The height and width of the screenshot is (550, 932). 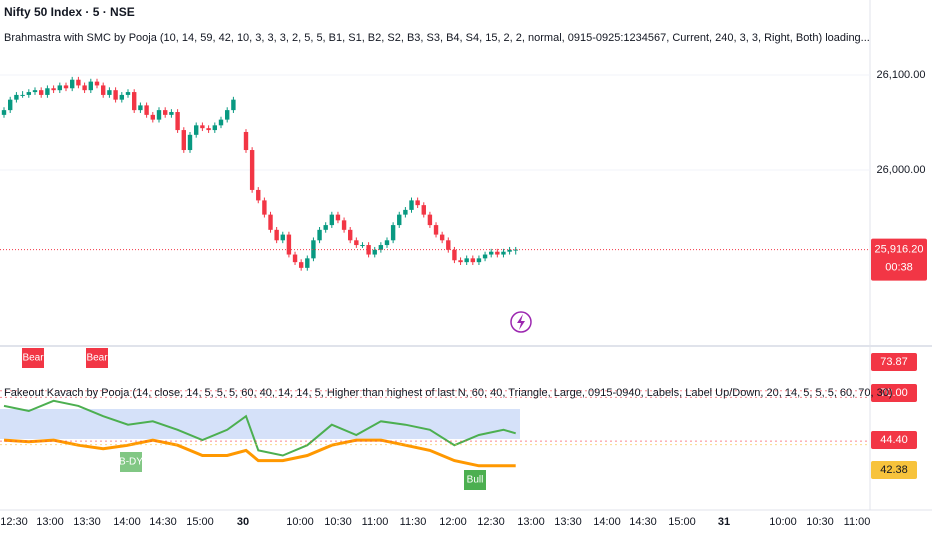 I want to click on value-tag-label: 73.87, so click(x=894, y=362).